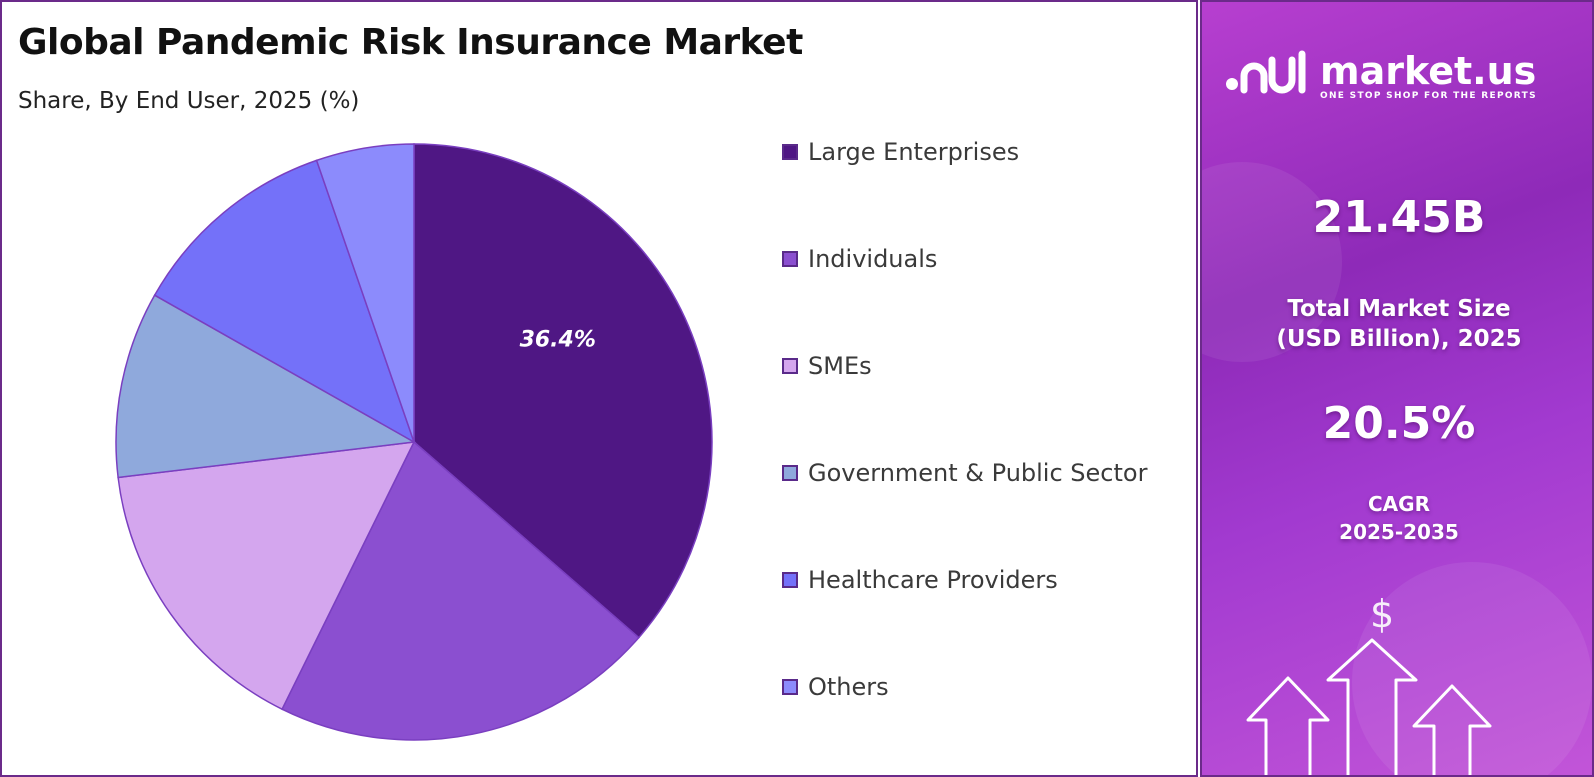 This screenshot has width=1594, height=777. What do you see at coordinates (365, 293) in the screenshot?
I see `pie-slice-others` at bounding box center [365, 293].